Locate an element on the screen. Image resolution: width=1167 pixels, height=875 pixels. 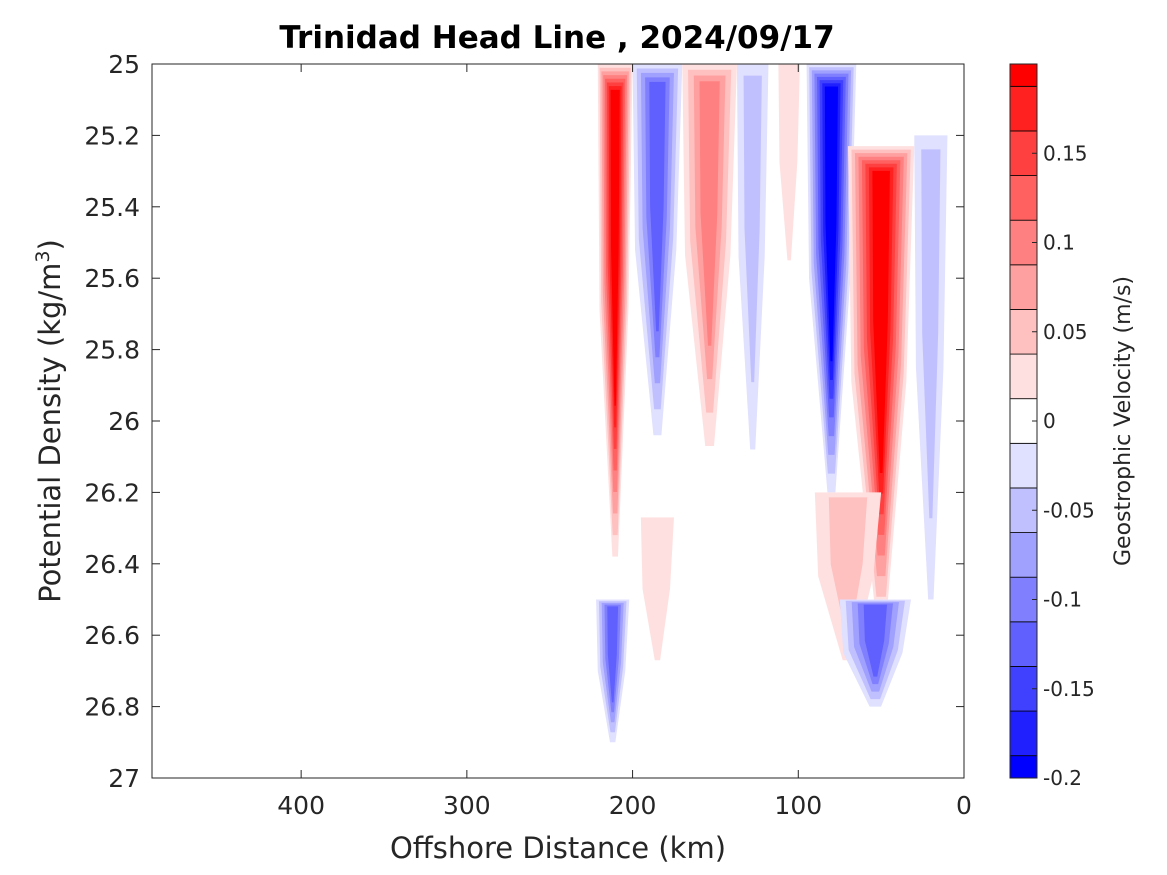
y-tick-label: 25.6 is located at coordinates (112, 278).